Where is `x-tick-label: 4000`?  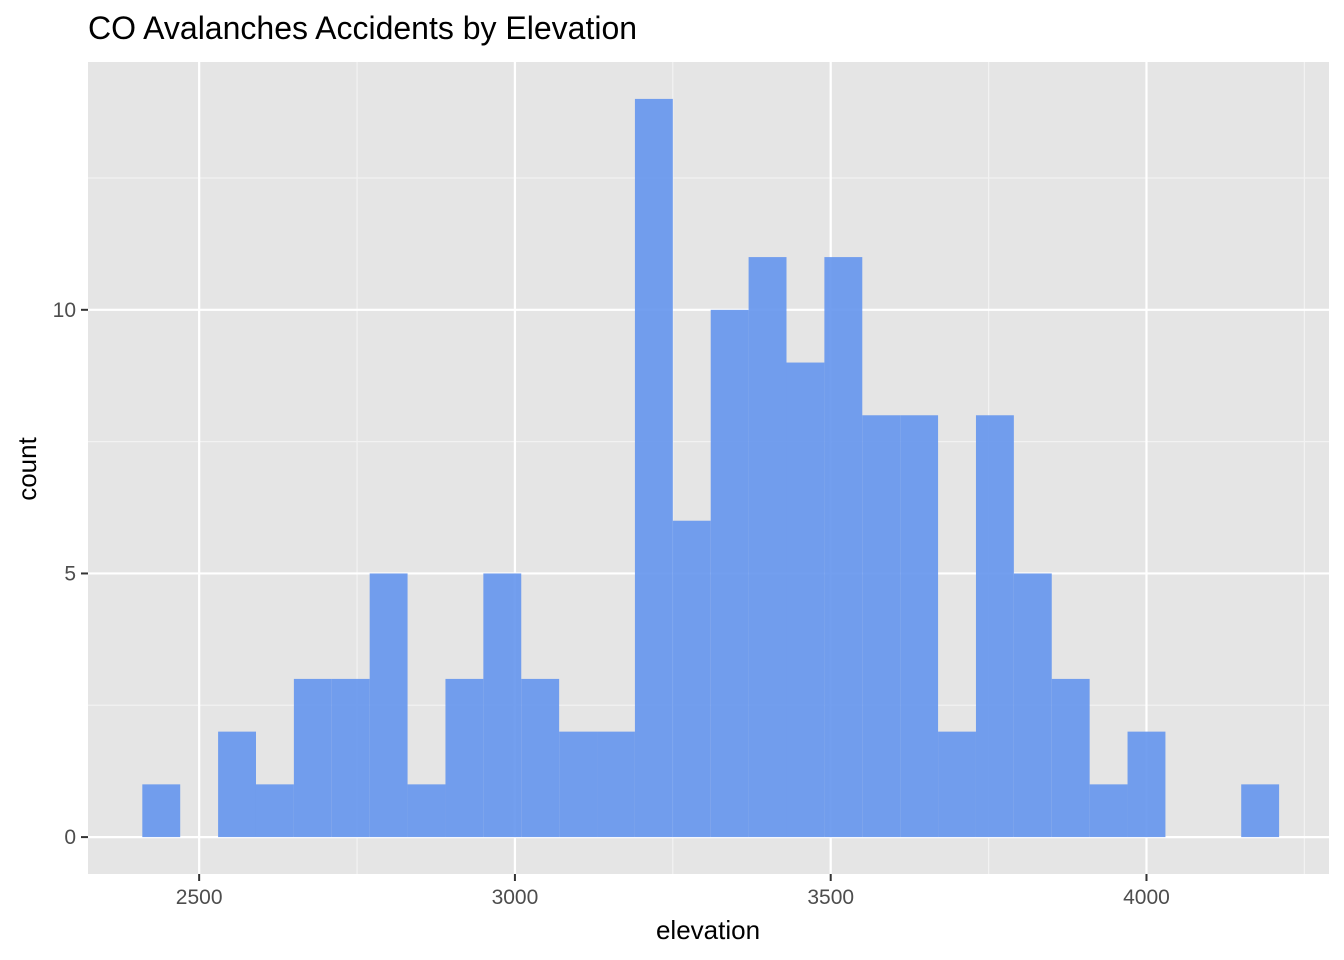
x-tick-label: 4000 is located at coordinates (1146, 897).